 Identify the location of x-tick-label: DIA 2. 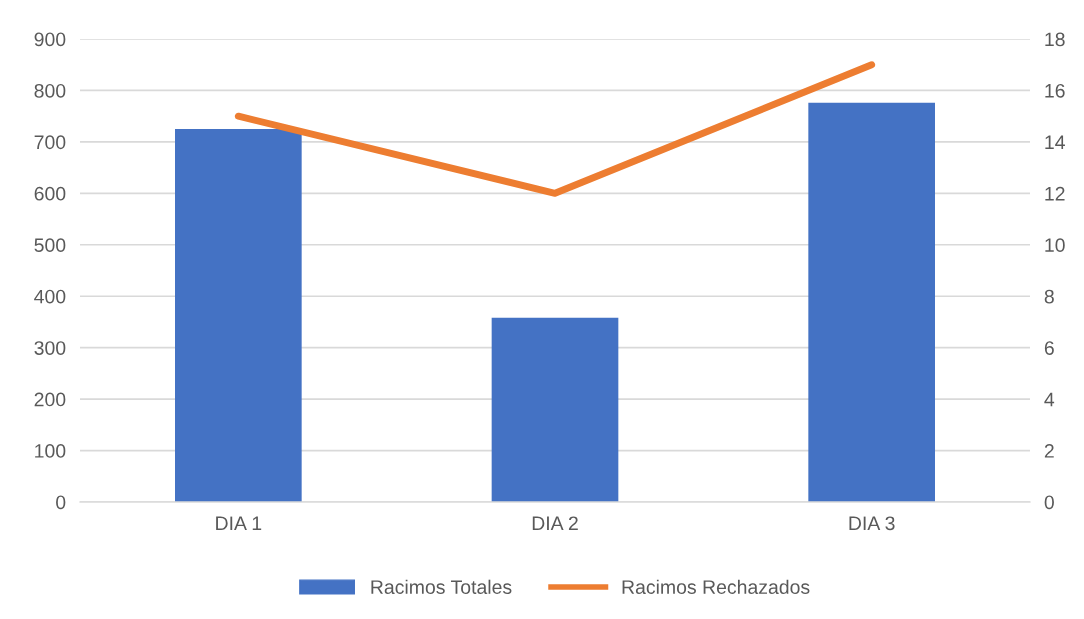
(555, 523).